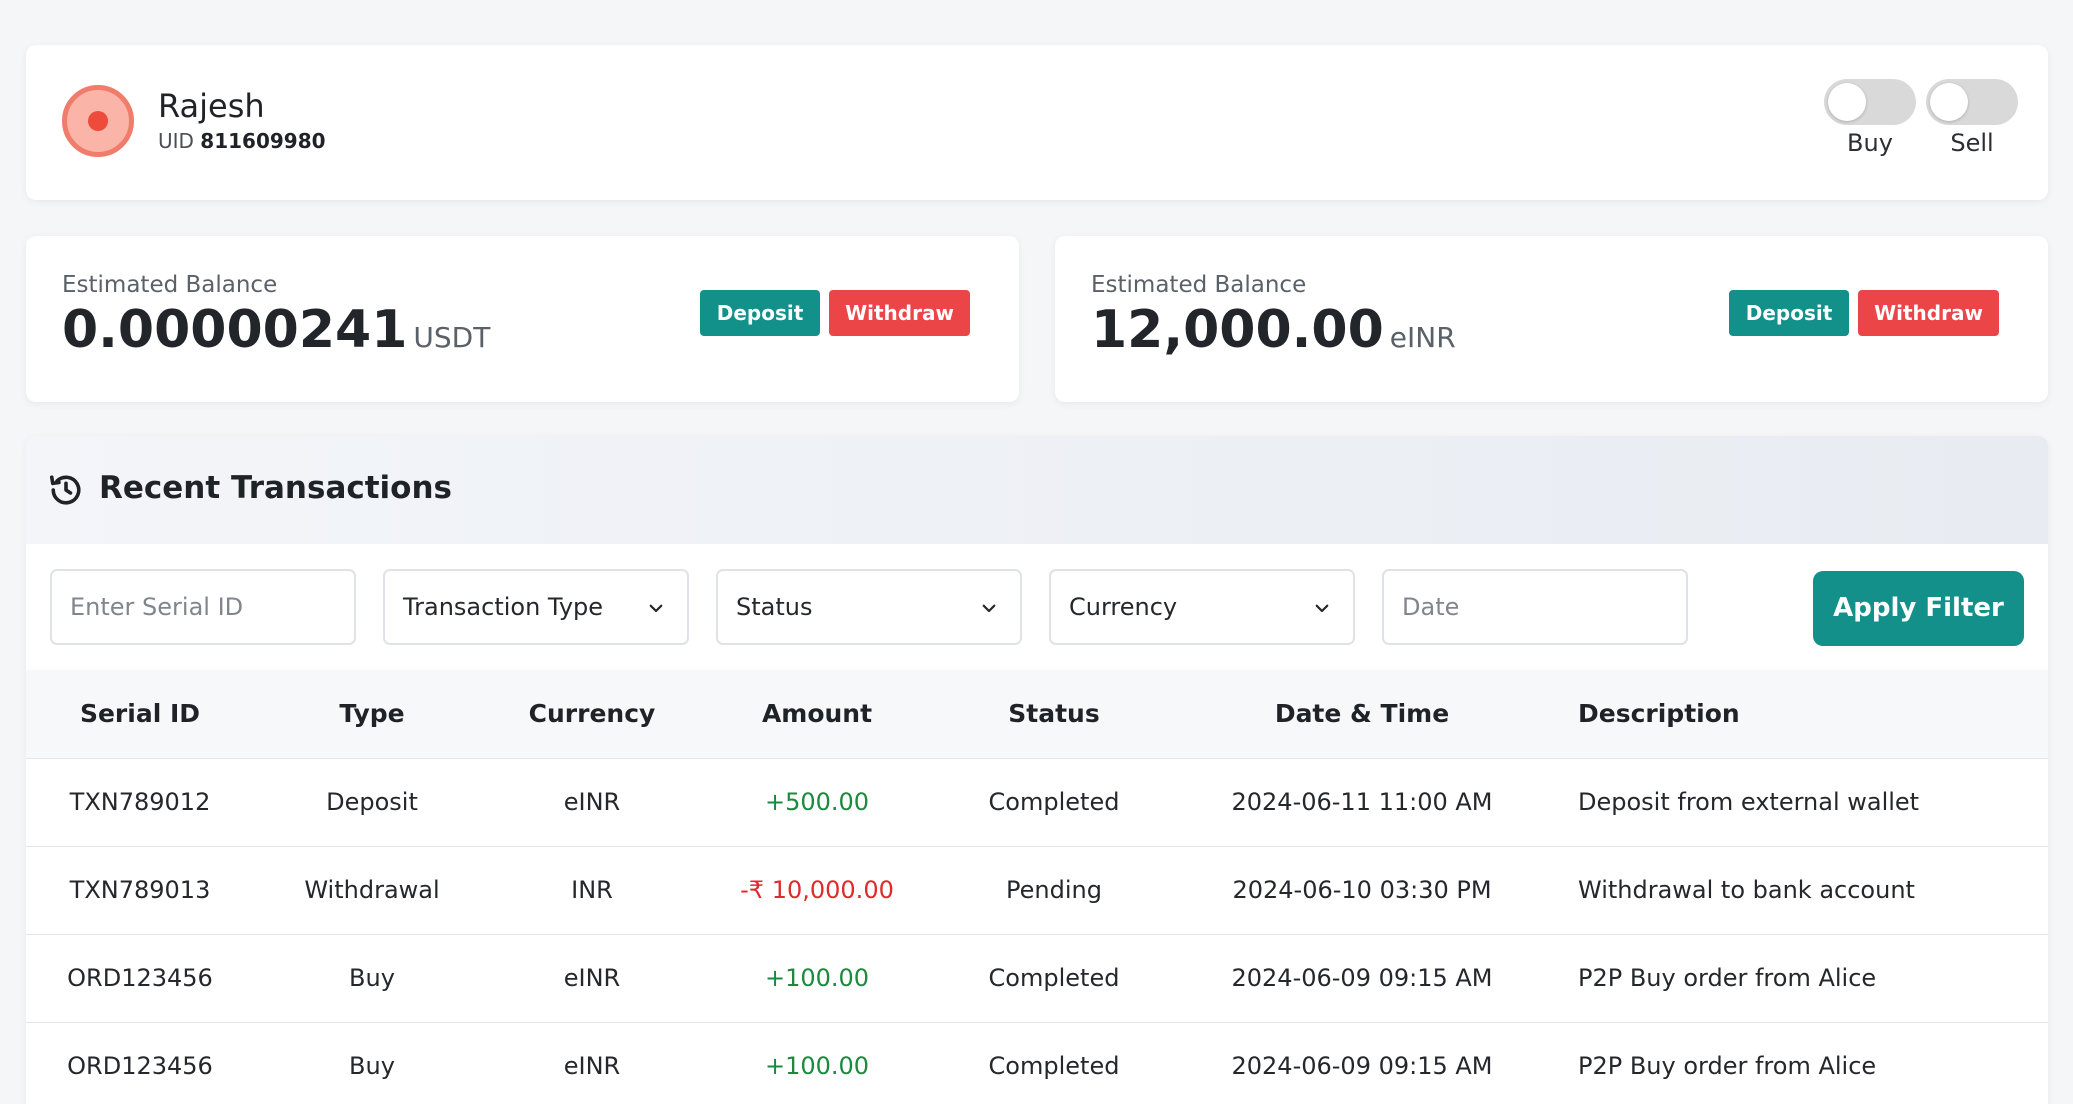 This screenshot has height=1104, width=2073. Describe the element at coordinates (372, 713) in the screenshot. I see `column-header-type: Type` at that location.